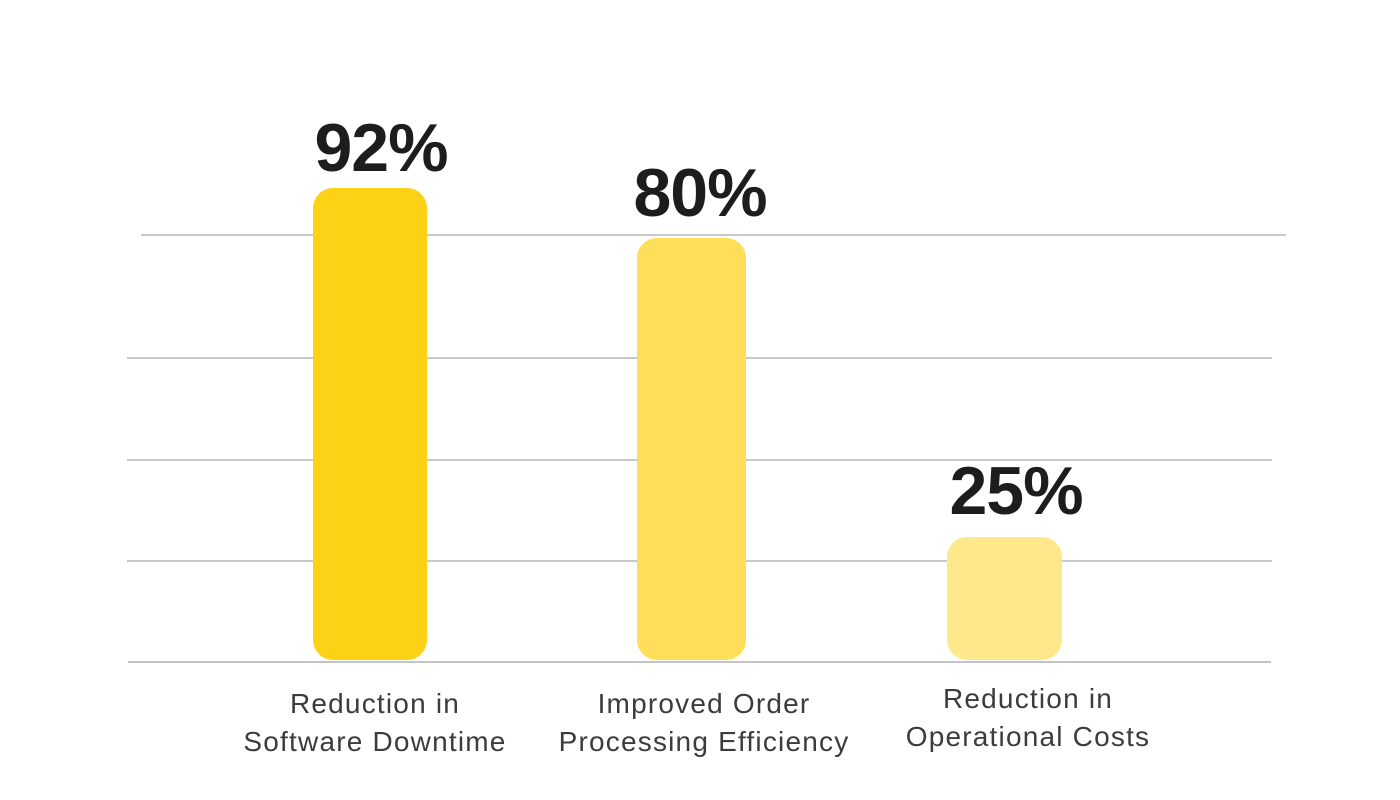 This screenshot has height=800, width=1400. Describe the element at coordinates (374, 723) in the screenshot. I see `category-label-reduction-software-downtime: Reduction in Software Downtime` at that location.